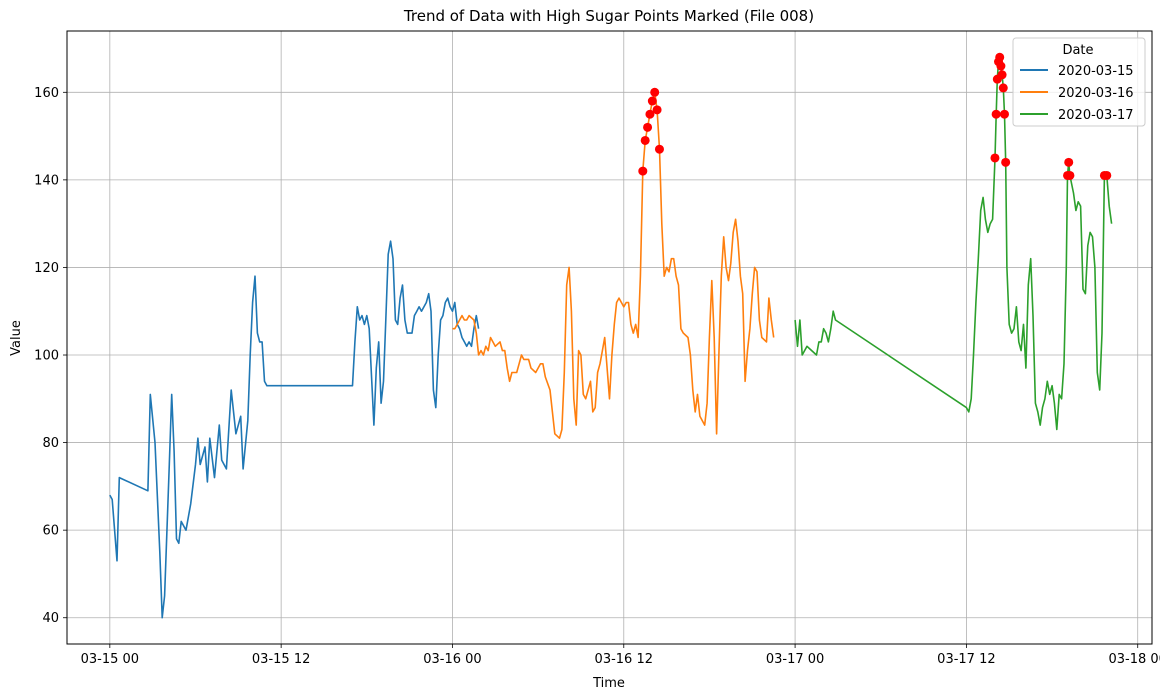  Describe the element at coordinates (281, 659) in the screenshot. I see `x-tick-label: 03-15 12` at that location.